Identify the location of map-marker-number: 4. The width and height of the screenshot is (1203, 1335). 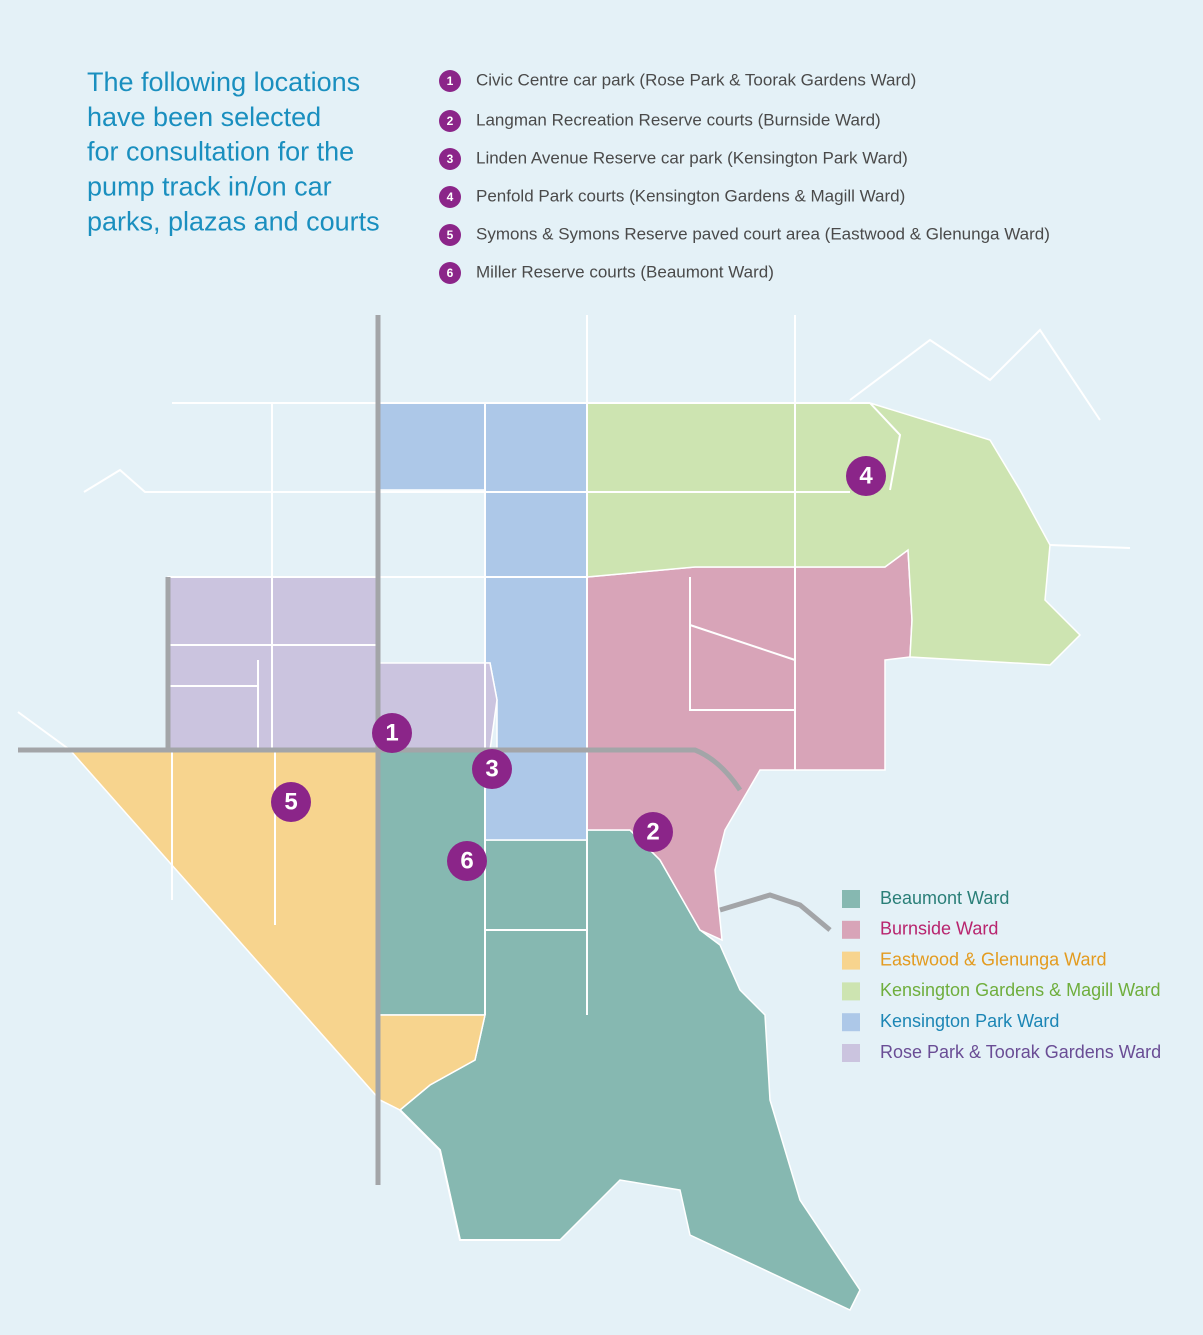
(866, 475).